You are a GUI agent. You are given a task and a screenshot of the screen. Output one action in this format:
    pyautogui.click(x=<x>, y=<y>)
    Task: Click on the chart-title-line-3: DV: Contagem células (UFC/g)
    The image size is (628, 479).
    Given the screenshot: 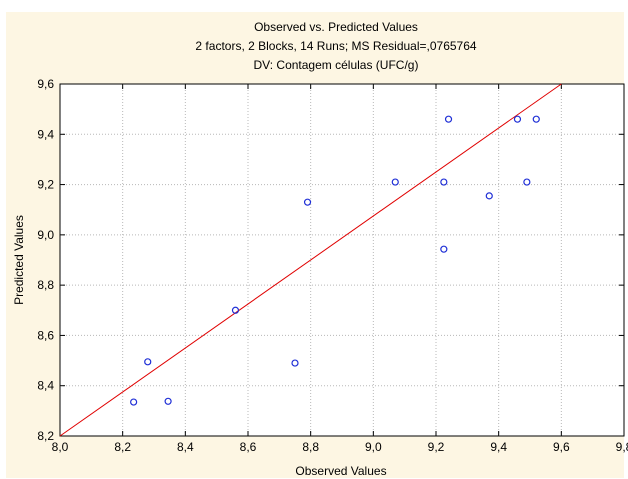 What is the action you would take?
    pyautogui.click(x=336, y=65)
    